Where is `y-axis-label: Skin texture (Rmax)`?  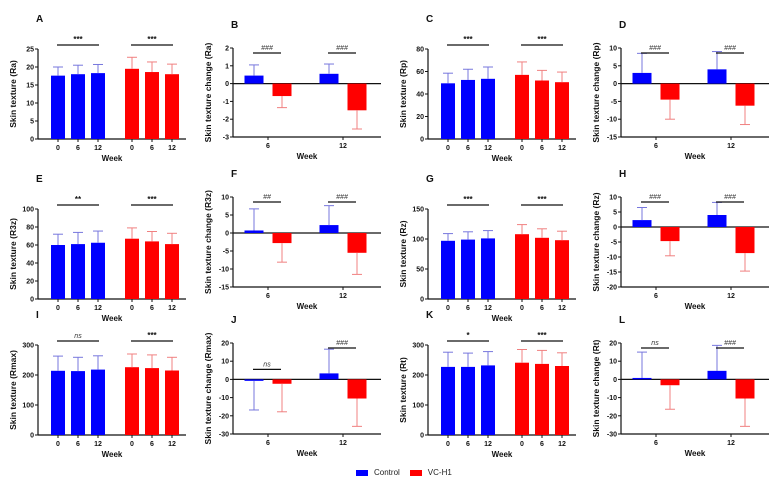
y-axis-label: Skin texture (Rmax) is located at coordinates (13, 390).